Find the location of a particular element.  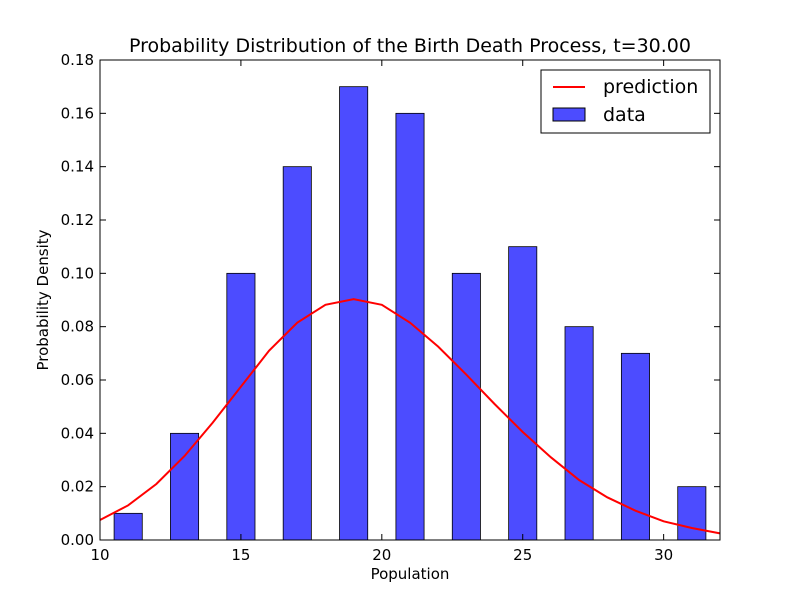

y-tick-label-3: 0.06 is located at coordinates (77, 380).